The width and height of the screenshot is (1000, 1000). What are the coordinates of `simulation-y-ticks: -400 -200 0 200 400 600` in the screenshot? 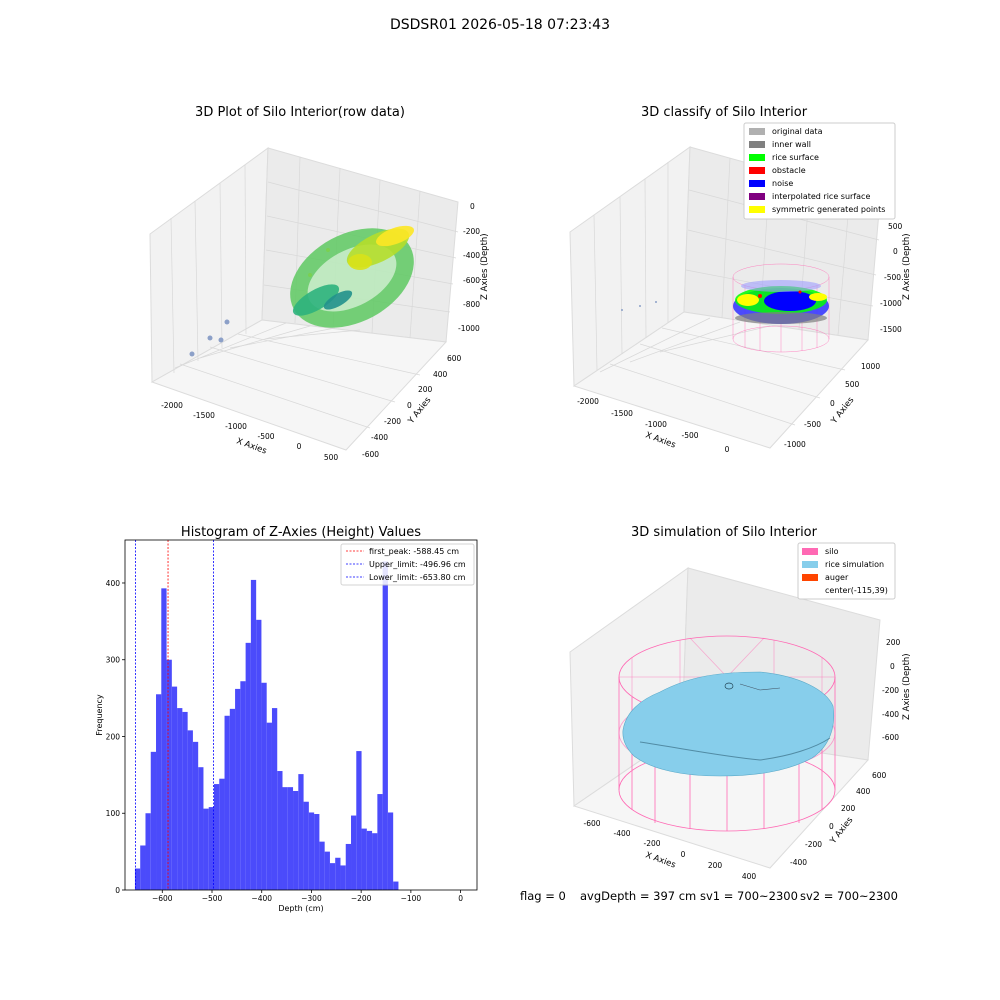 It's located at (838, 819).